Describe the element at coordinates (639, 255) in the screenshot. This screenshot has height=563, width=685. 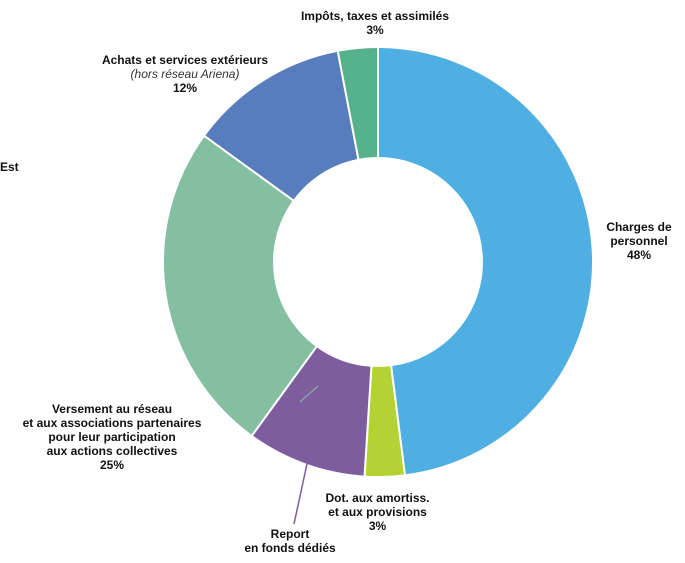
I see `label-charges-pct: 48%` at that location.